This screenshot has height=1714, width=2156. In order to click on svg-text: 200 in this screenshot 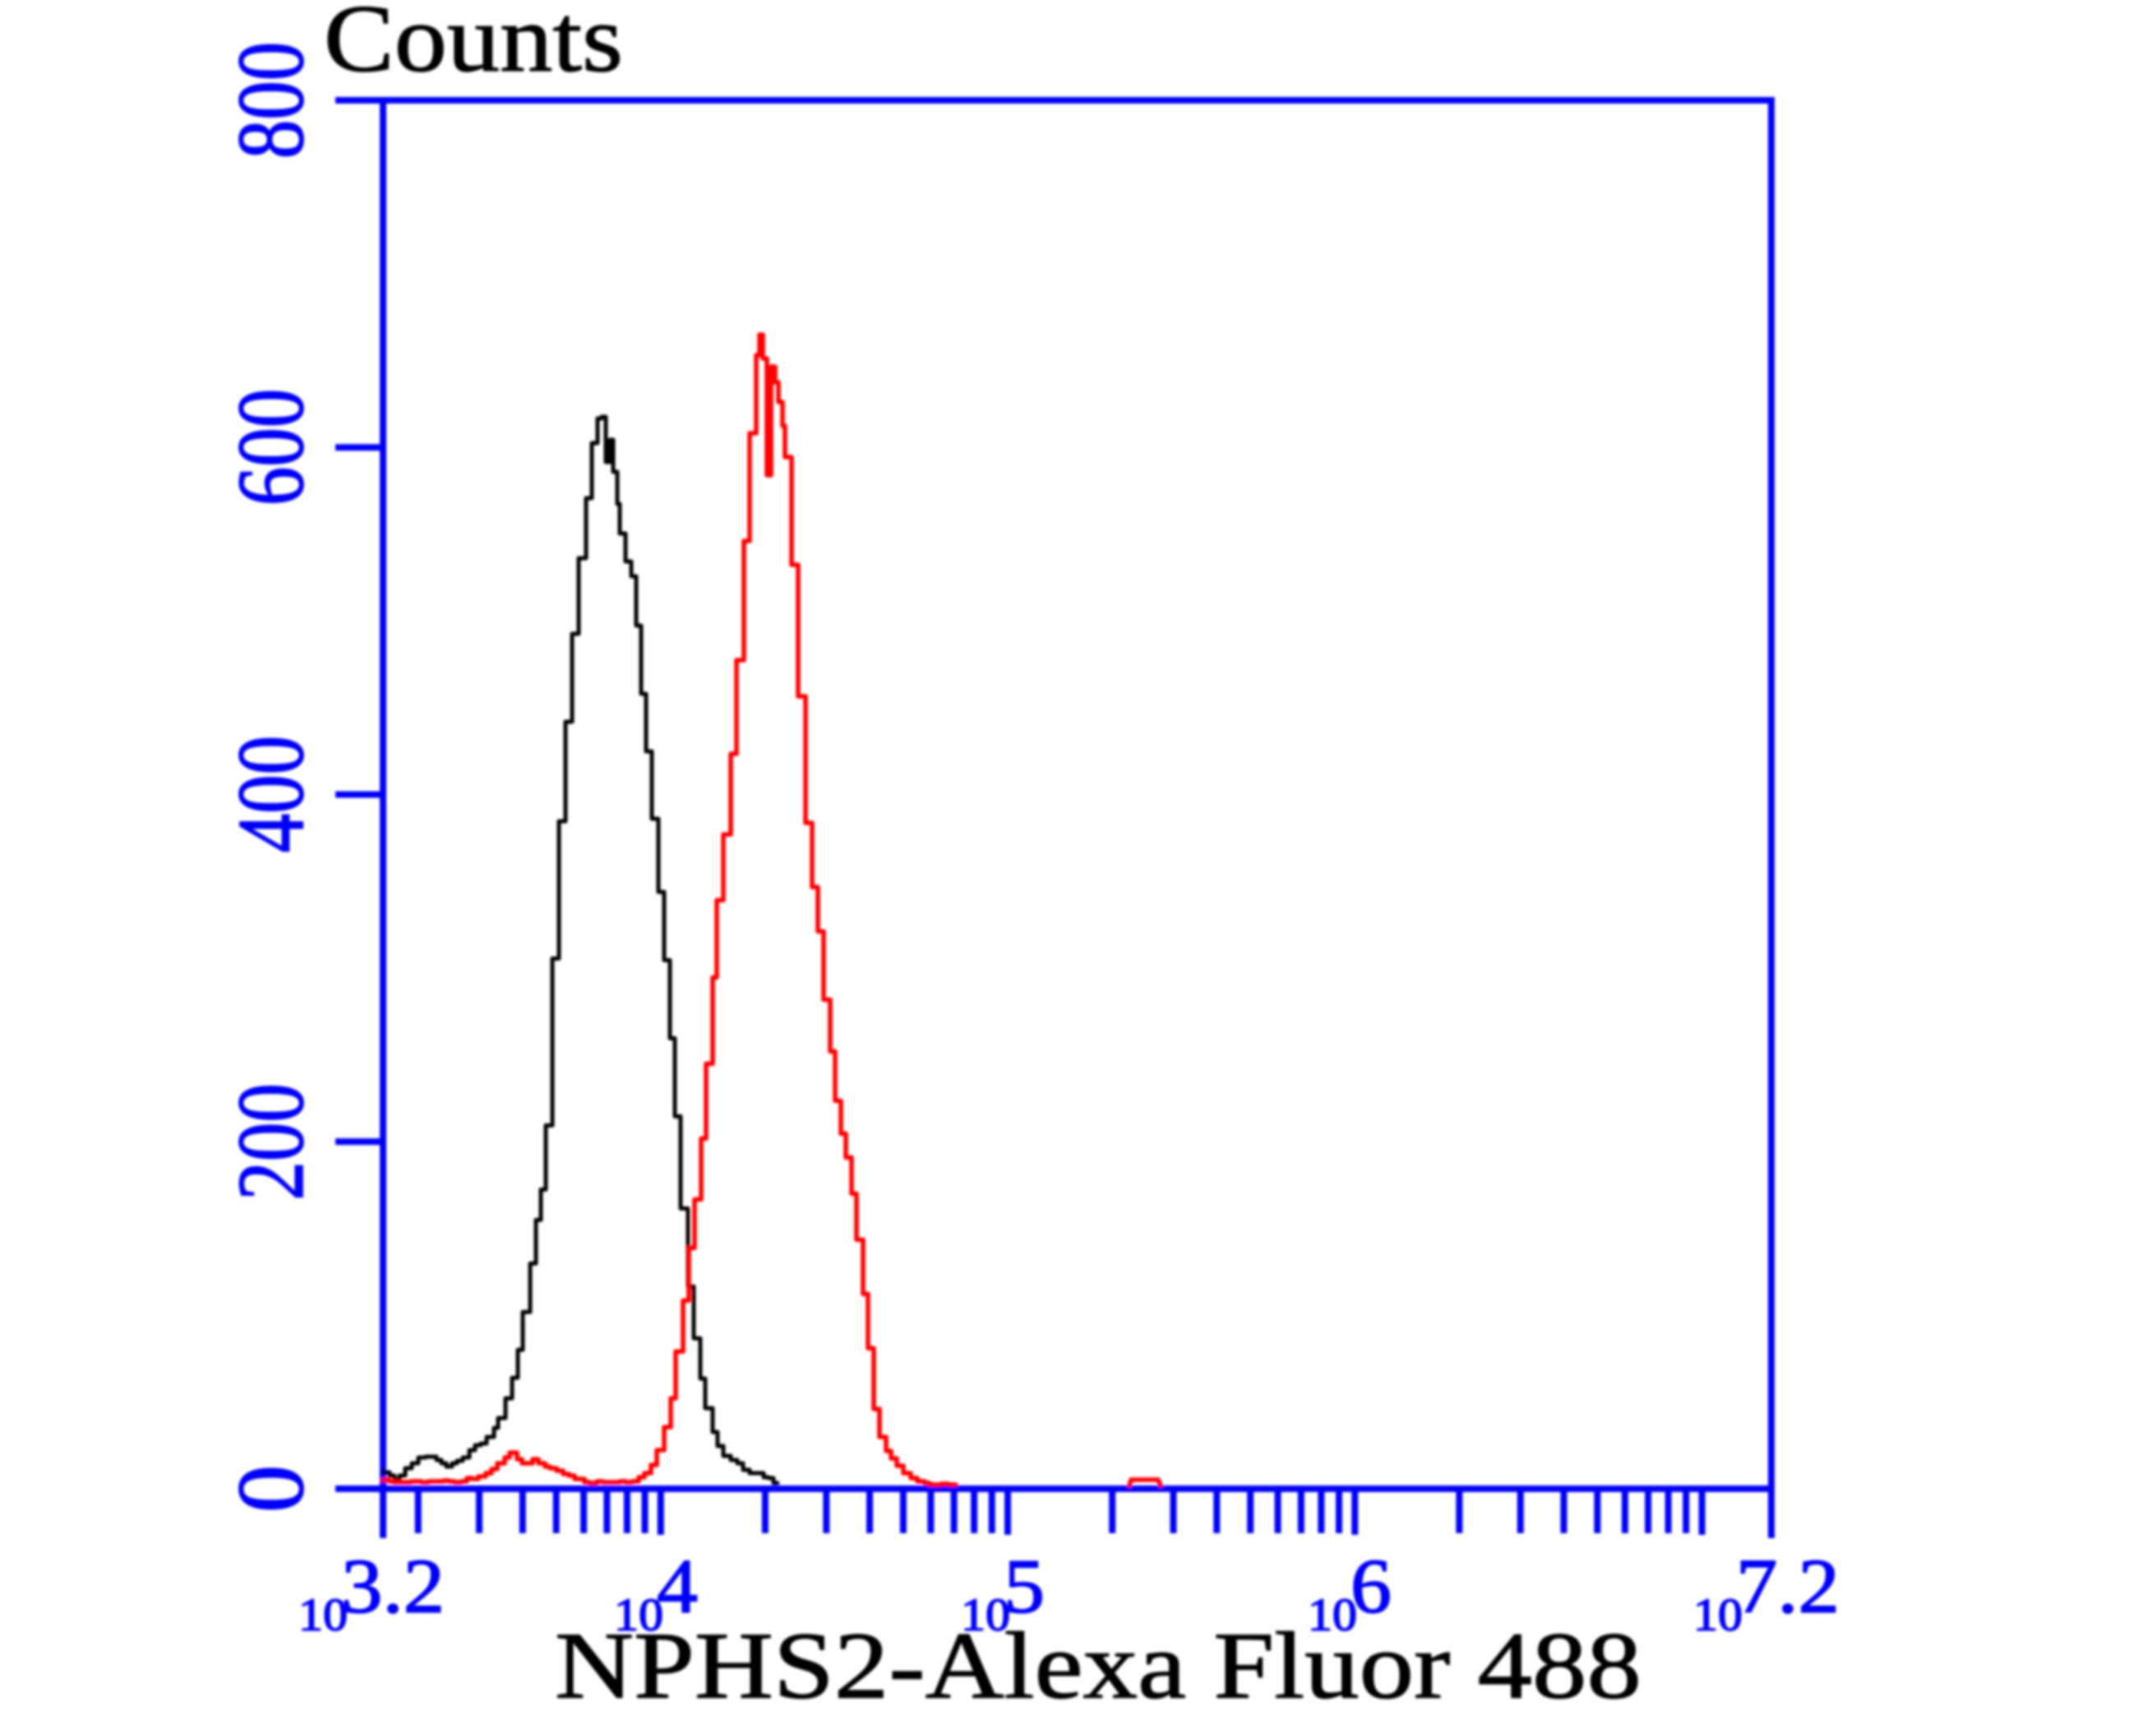, I will do `click(272, 1142)`.